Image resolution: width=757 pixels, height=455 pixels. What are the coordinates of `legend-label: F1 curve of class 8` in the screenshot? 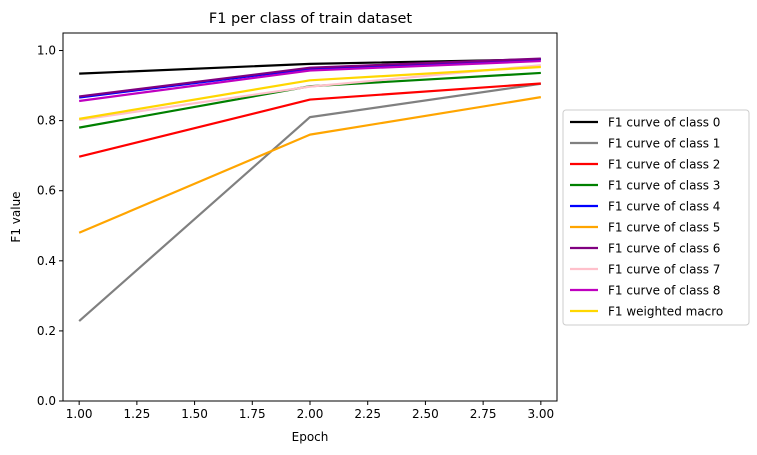 It's located at (664, 291).